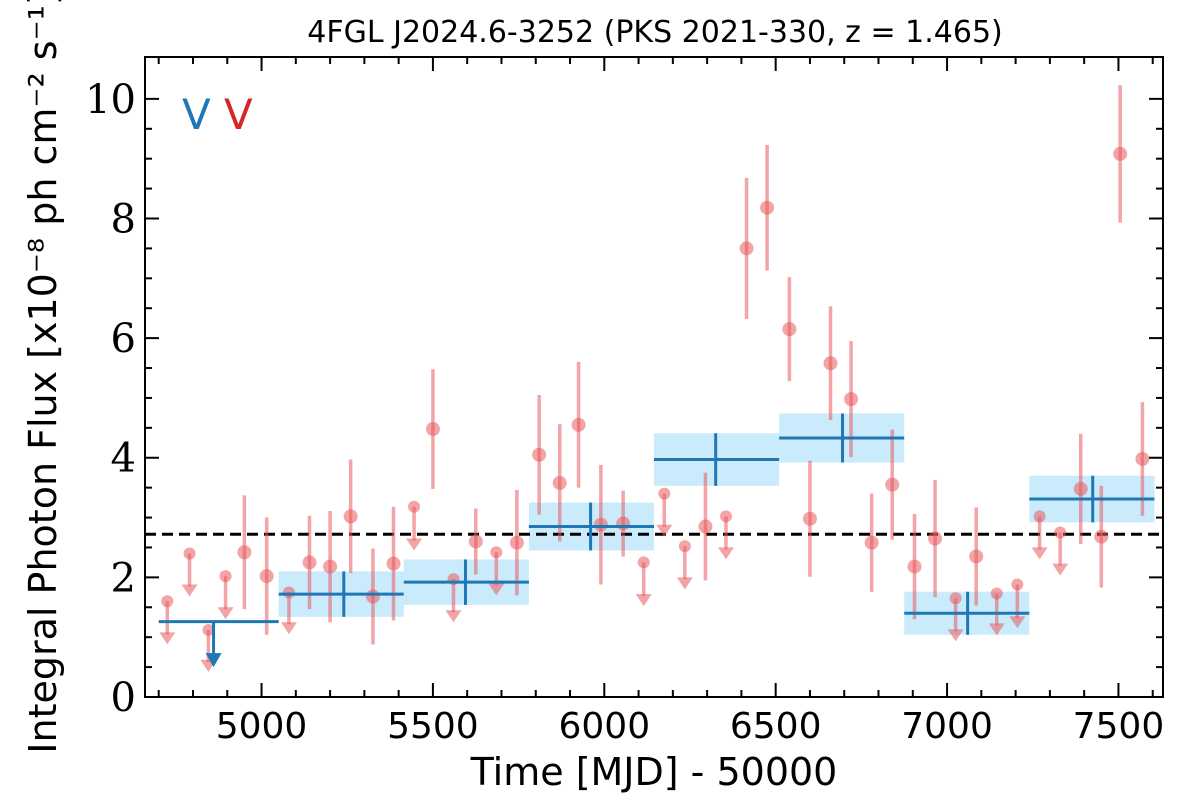 This screenshot has width=1200, height=800. Describe the element at coordinates (1119, 726) in the screenshot. I see `x-tick-label: 7500` at that location.